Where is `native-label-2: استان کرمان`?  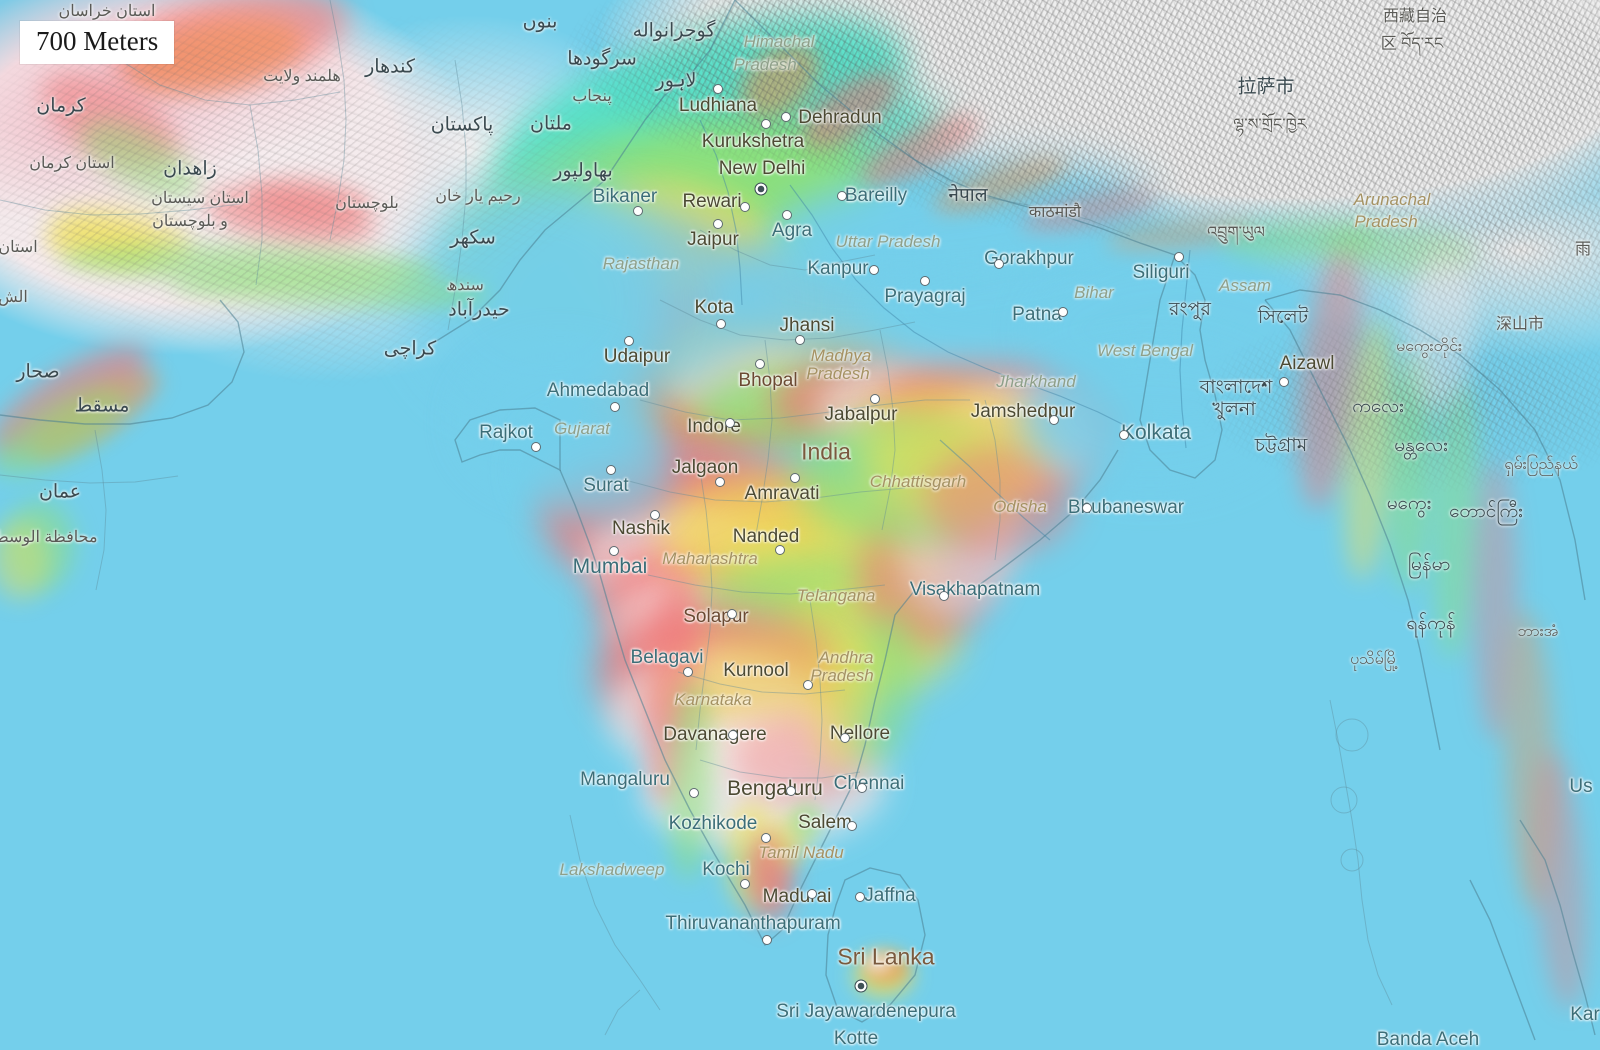
native-label-2: استان کرمان is located at coordinates (72, 163).